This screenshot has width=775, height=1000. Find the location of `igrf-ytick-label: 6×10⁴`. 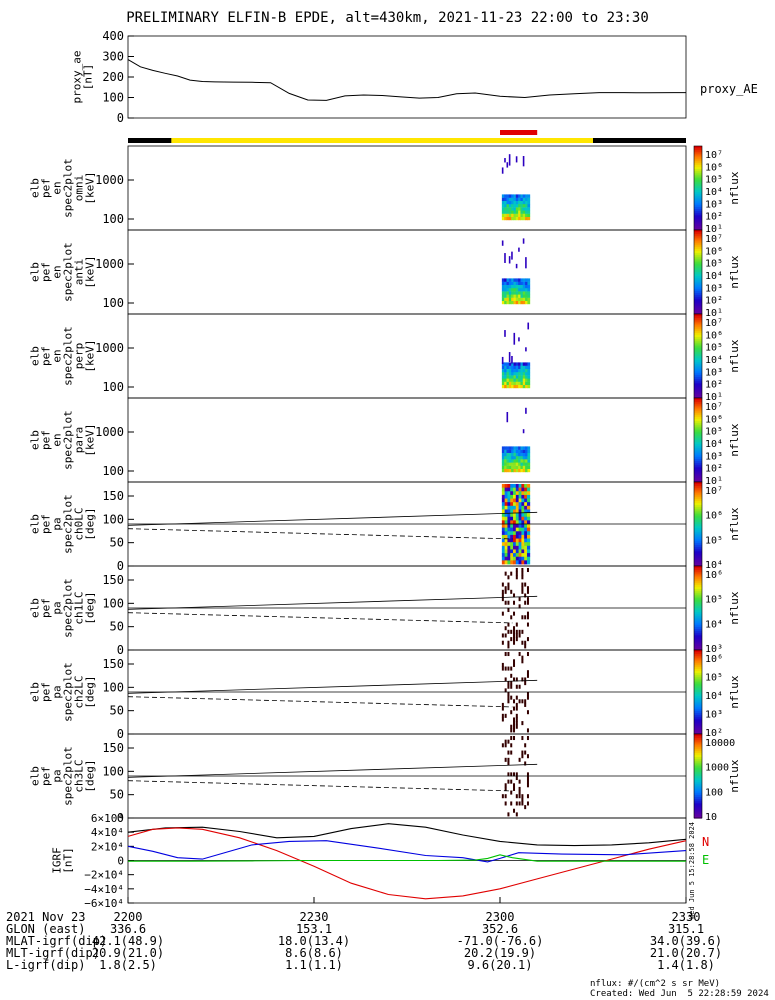

igrf-ytick-label: 6×10⁴ is located at coordinates (107, 818).